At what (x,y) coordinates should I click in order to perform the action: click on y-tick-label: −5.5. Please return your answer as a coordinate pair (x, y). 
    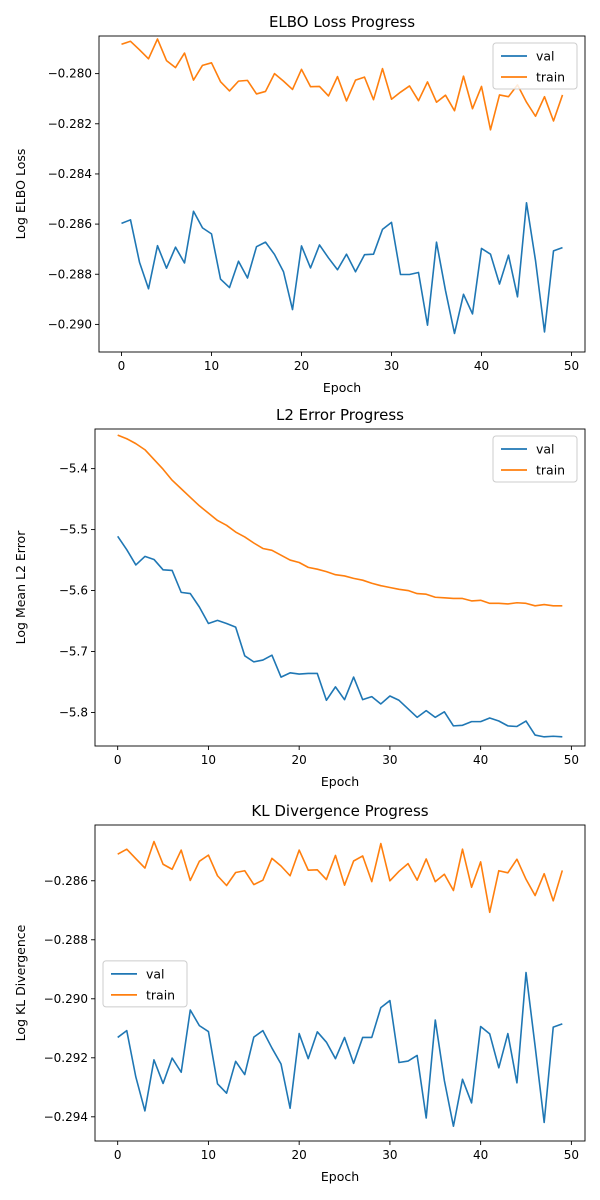
    Looking at the image, I should click on (73, 530).